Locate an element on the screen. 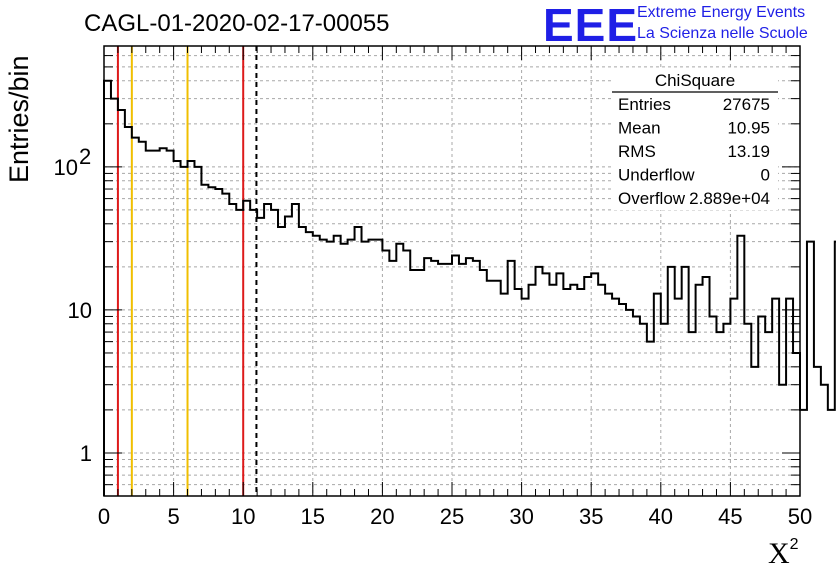 The height and width of the screenshot is (572, 836). x-tick-label: 20 is located at coordinates (382, 516).